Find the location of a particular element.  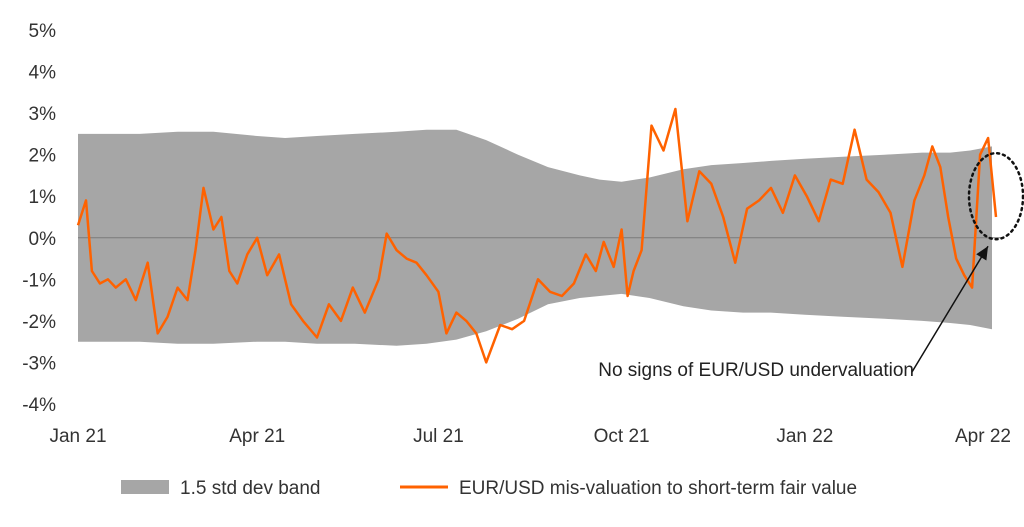

y-tick-label: 5% is located at coordinates (43, 31).